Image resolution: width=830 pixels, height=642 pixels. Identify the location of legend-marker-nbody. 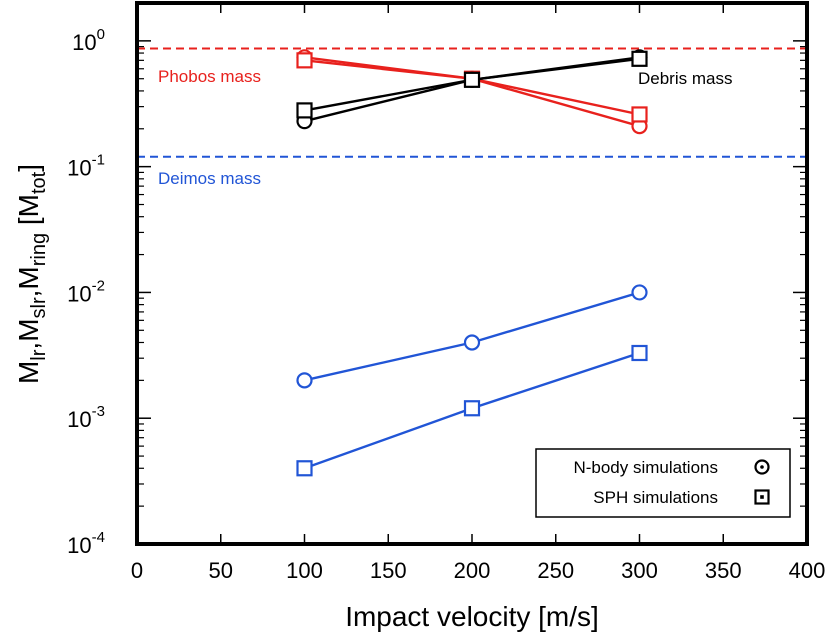
(762, 467).